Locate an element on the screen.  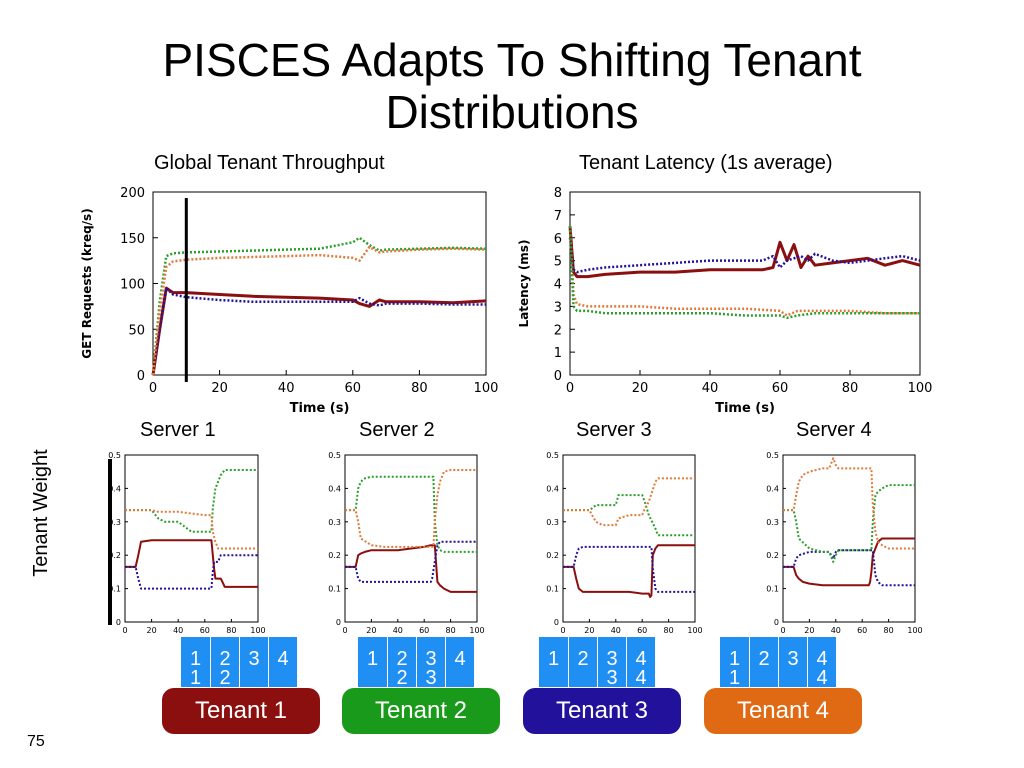
server-3-plot-frame is located at coordinates (629, 538).